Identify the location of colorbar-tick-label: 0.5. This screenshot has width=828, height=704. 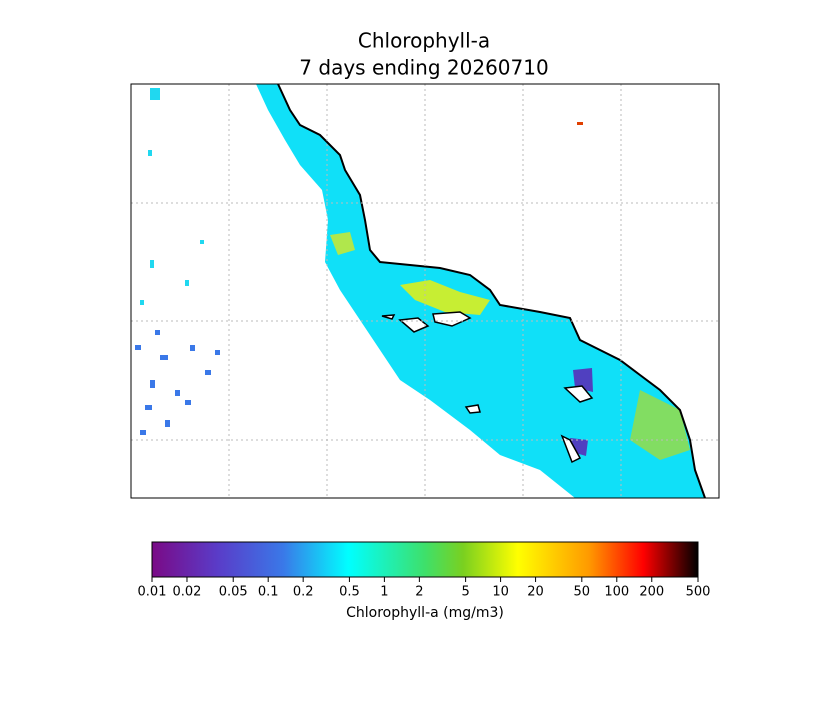
(349, 592).